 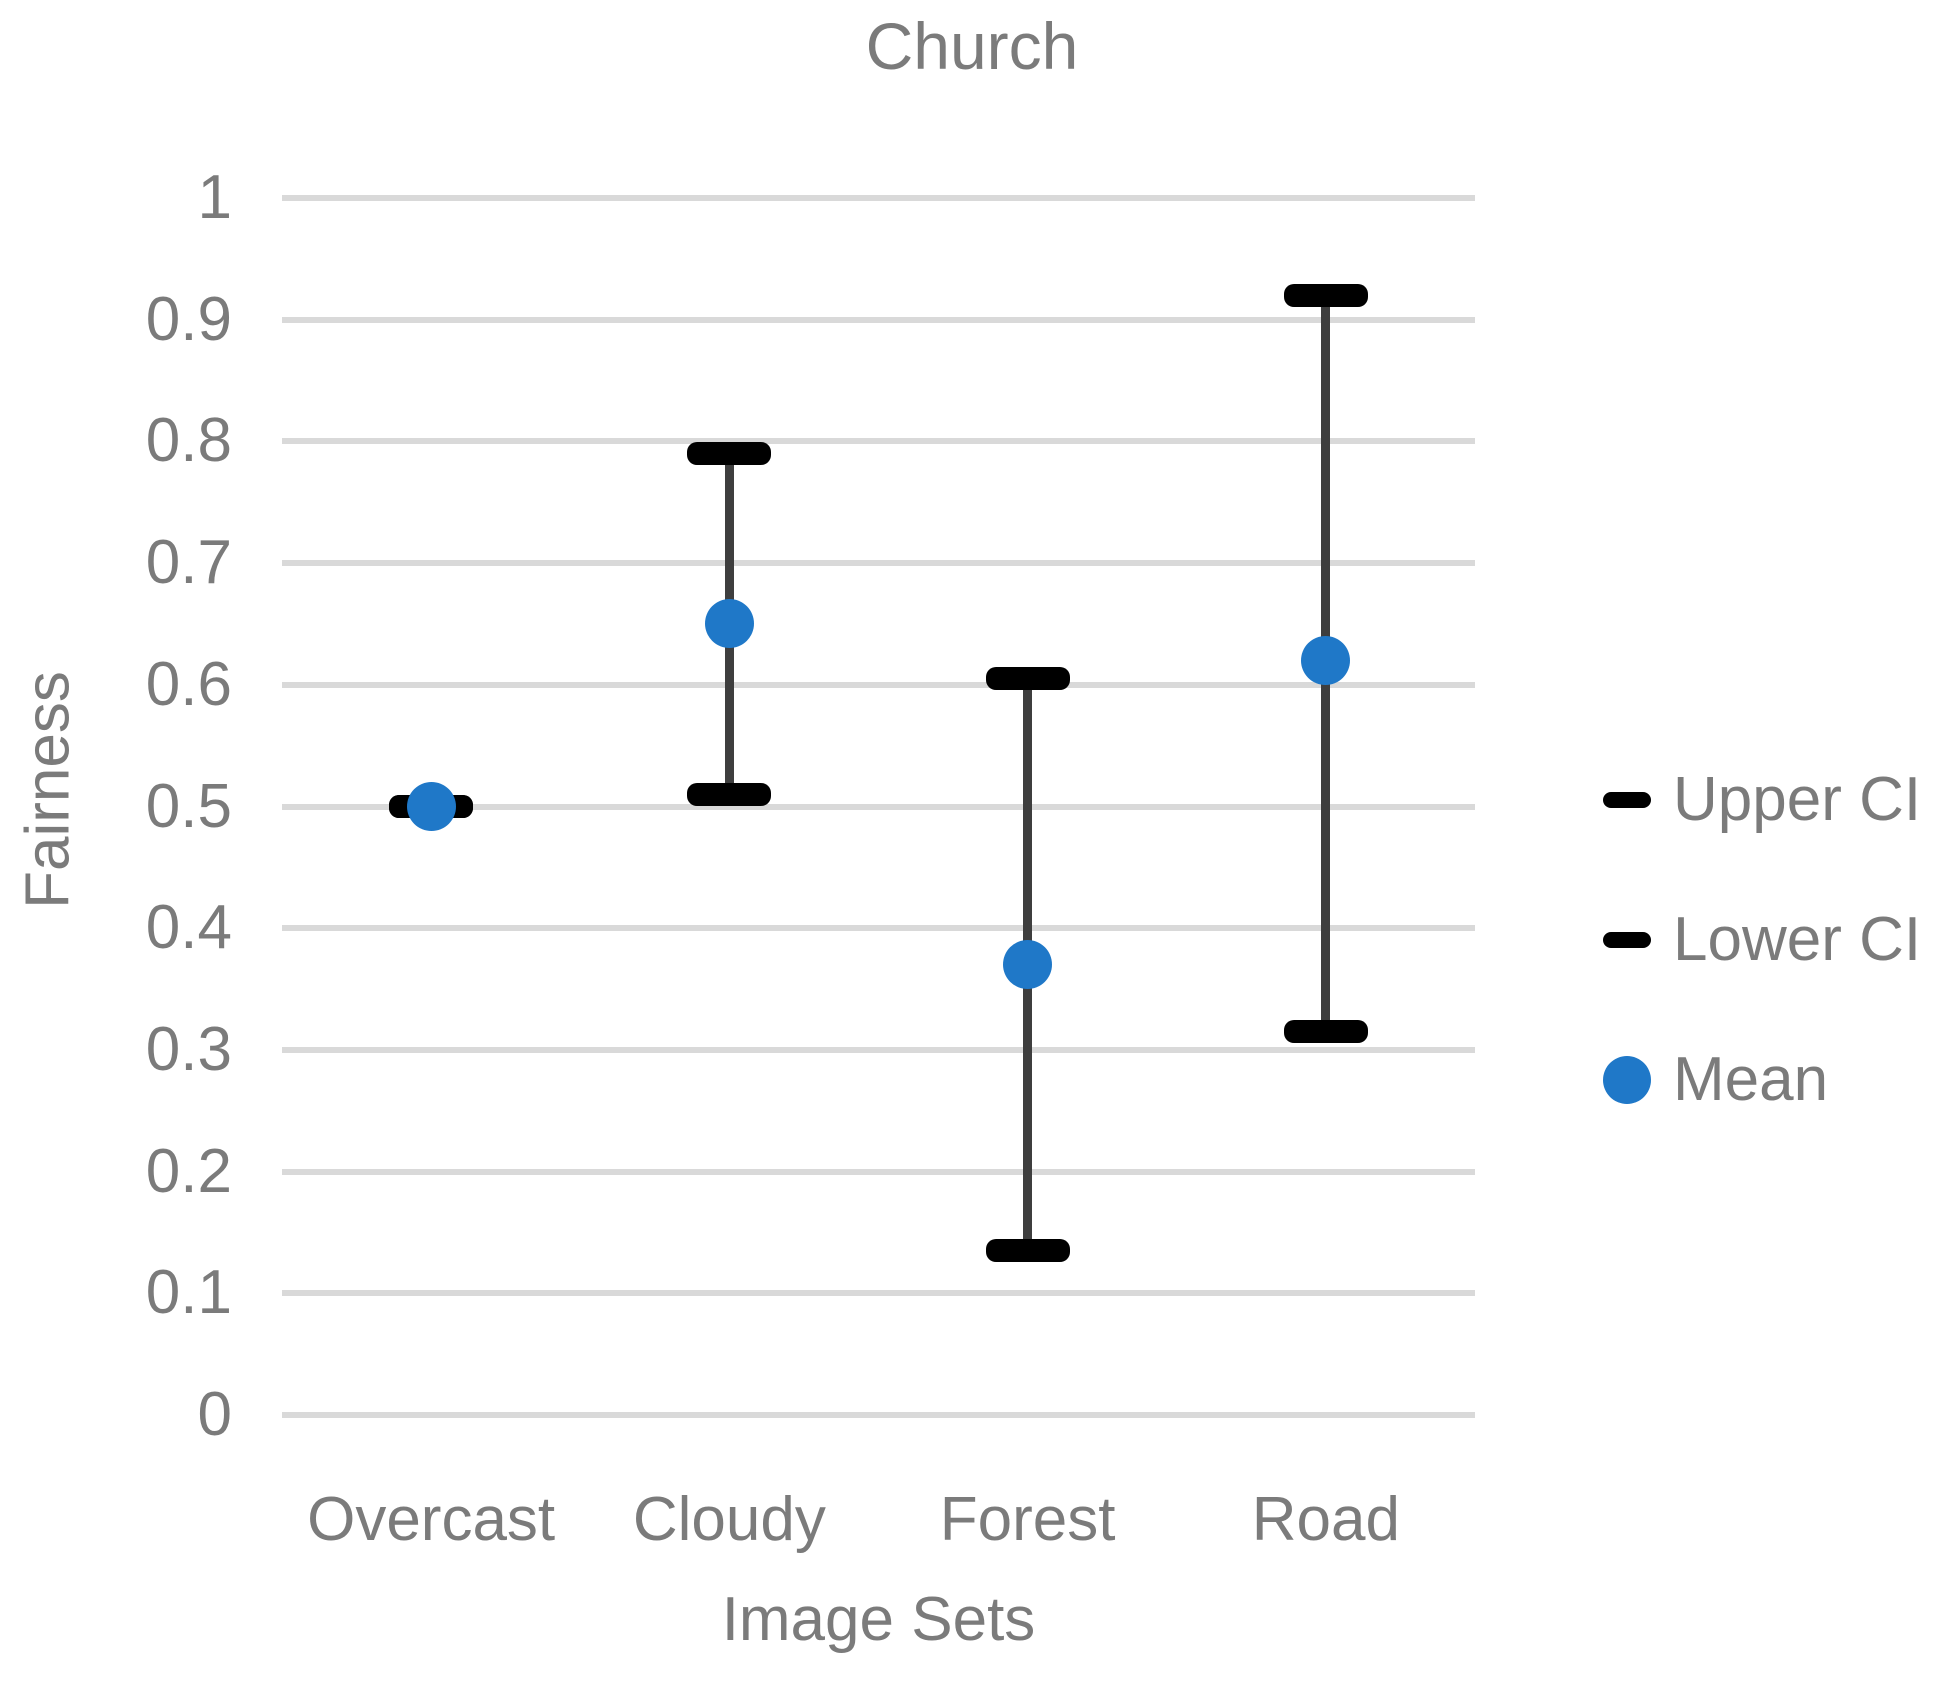 What do you see at coordinates (729, 1519) in the screenshot?
I see `x-category-label: Cloudy` at bounding box center [729, 1519].